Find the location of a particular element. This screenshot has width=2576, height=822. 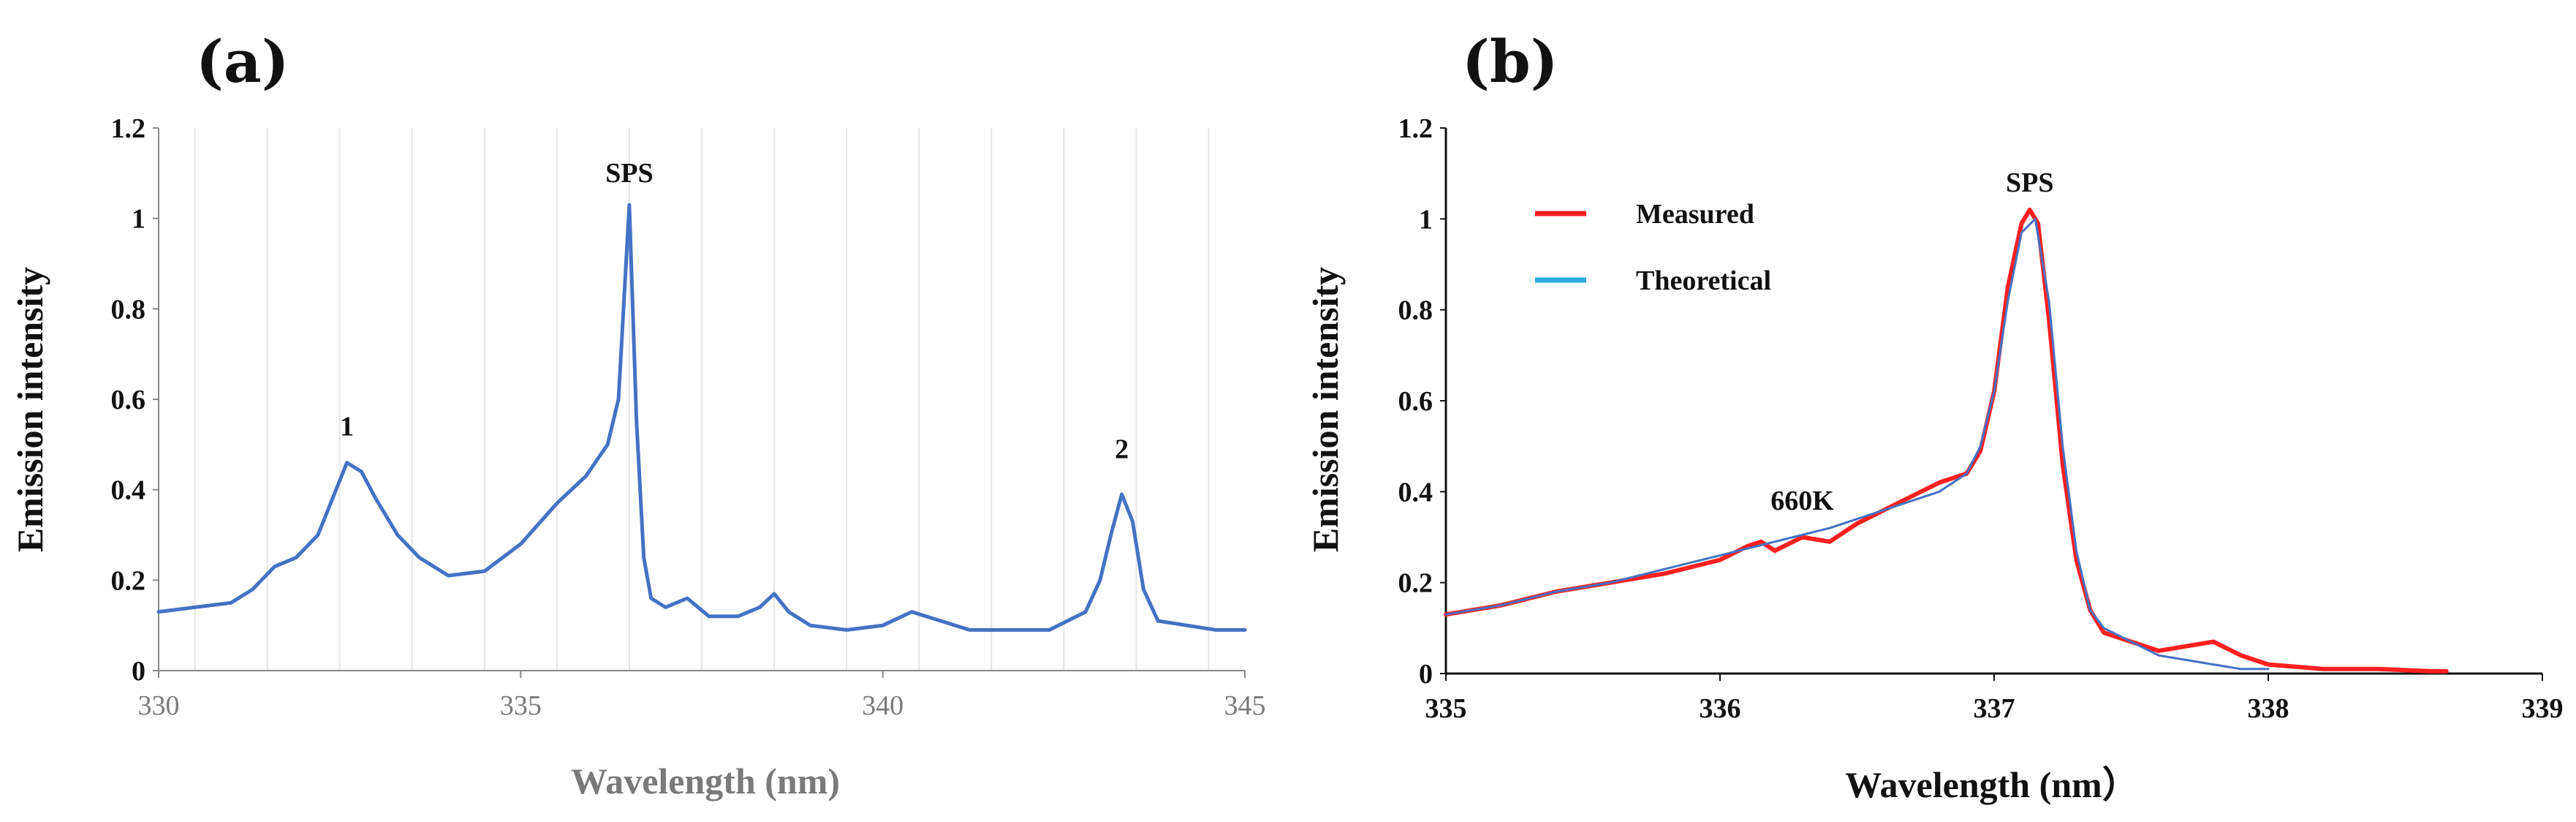

panel-a-label: (a) is located at coordinates (242, 62).